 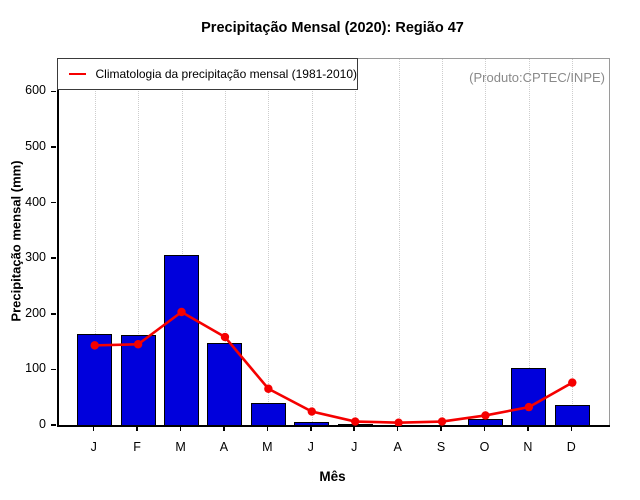 I want to click on y-tick-label: 100, so click(x=35, y=368).